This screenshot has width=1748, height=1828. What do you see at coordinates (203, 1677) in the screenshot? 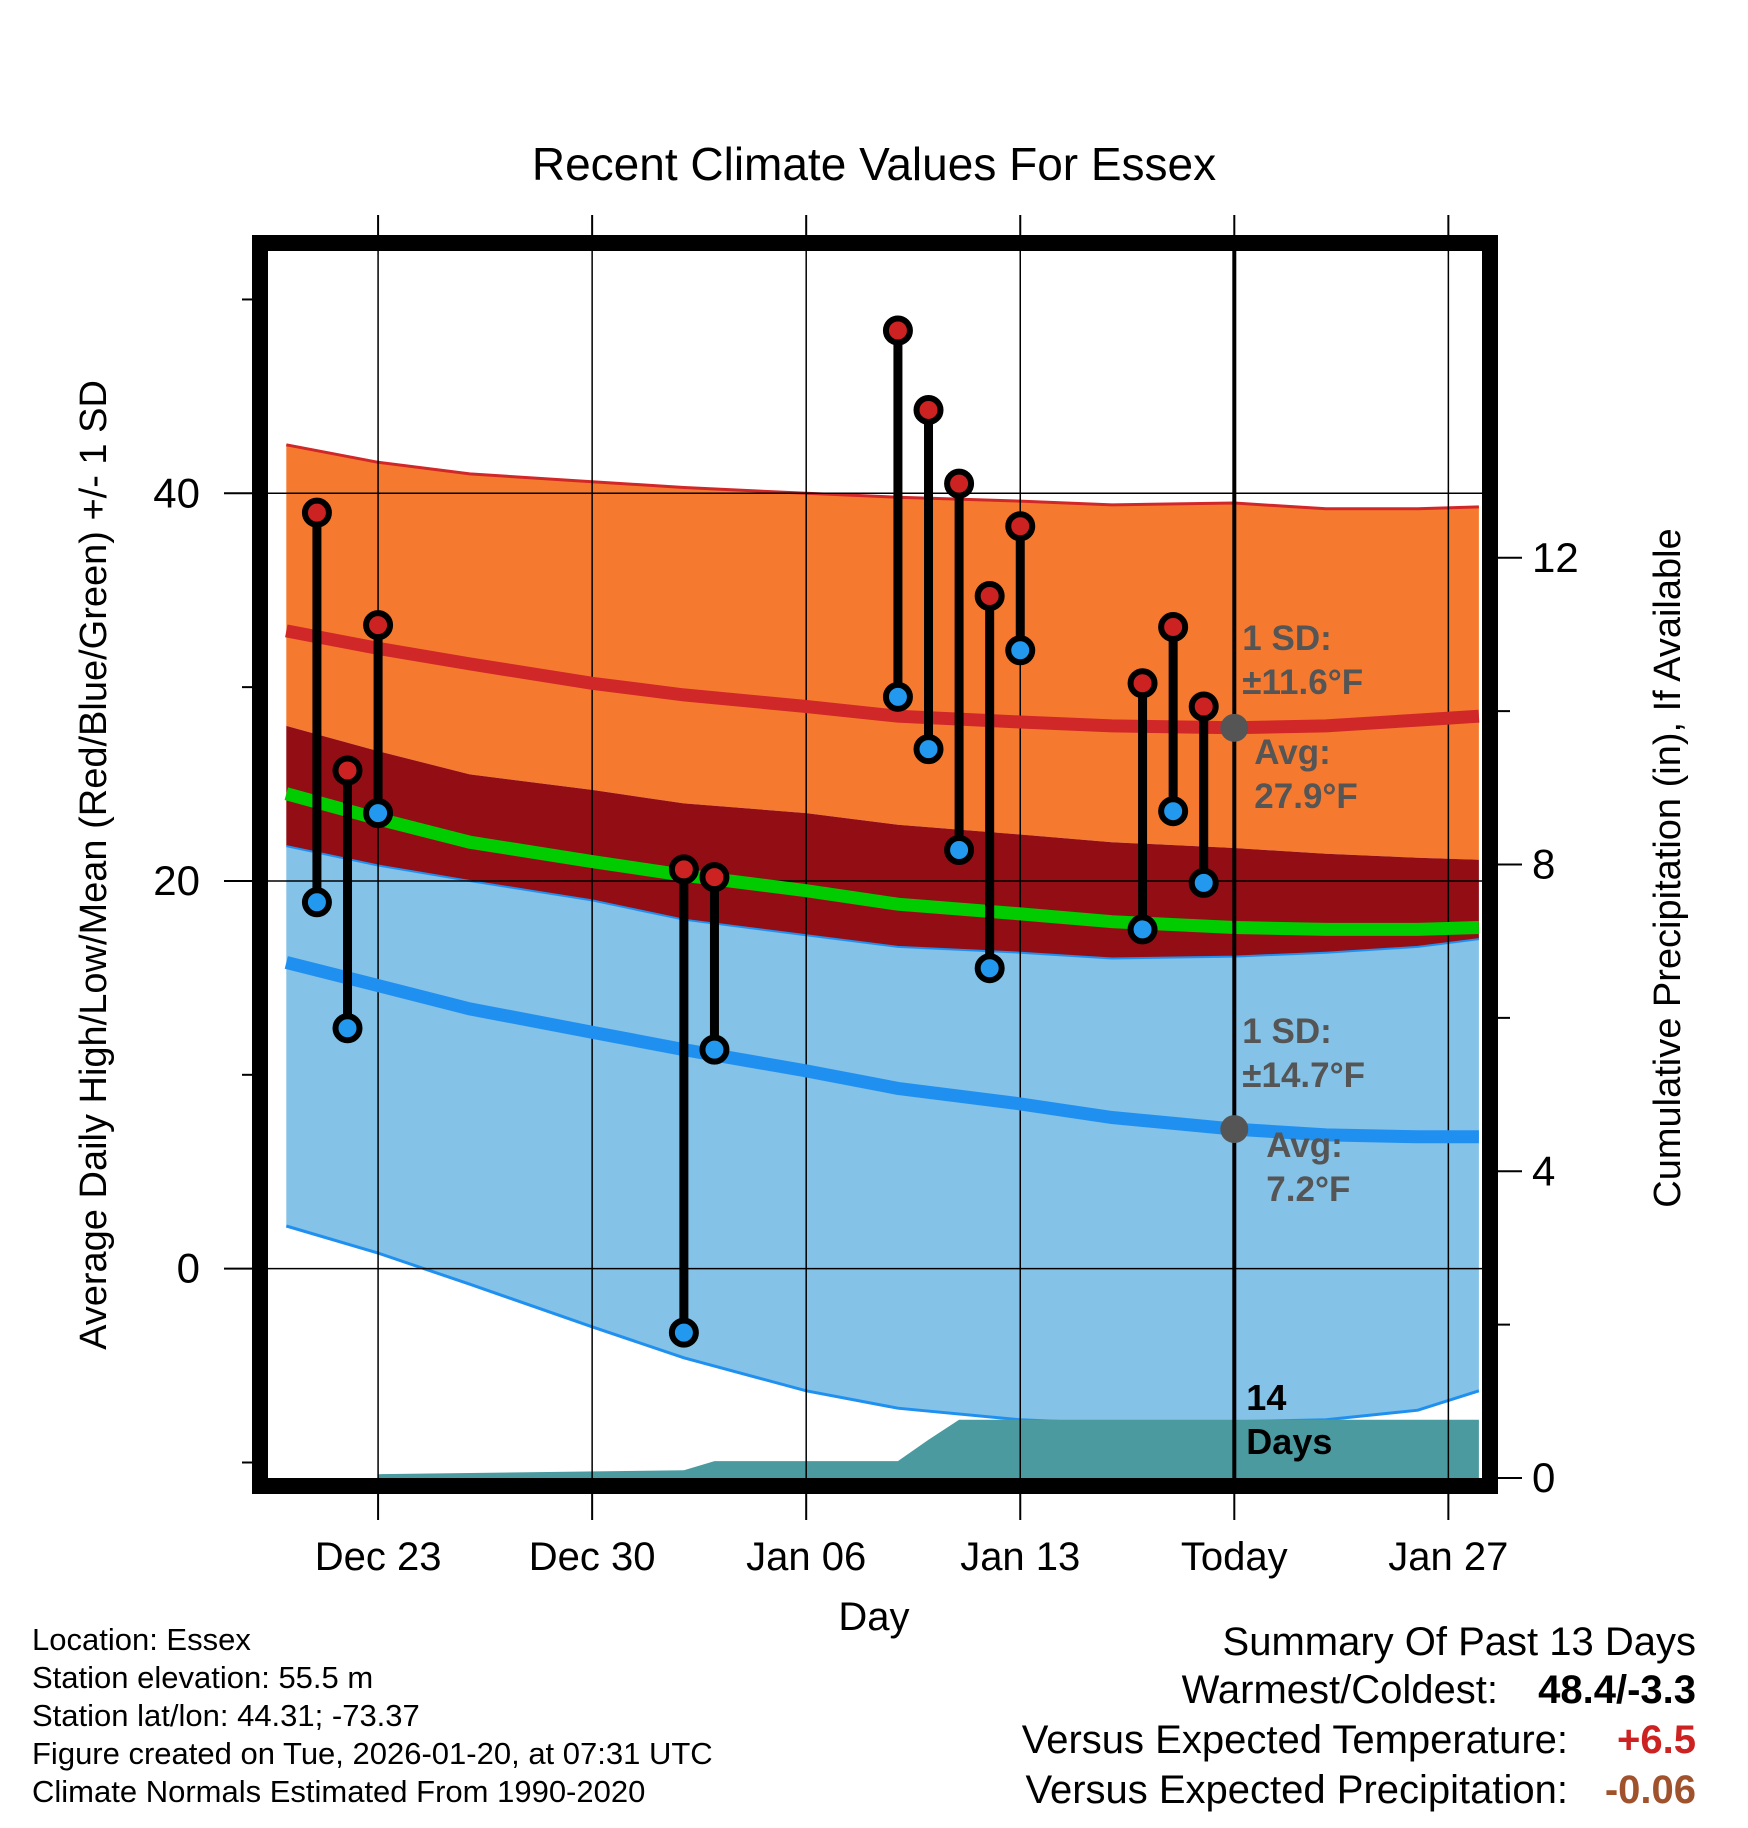
I see `station-elevation: Station elevation: 55.5 m` at bounding box center [203, 1677].